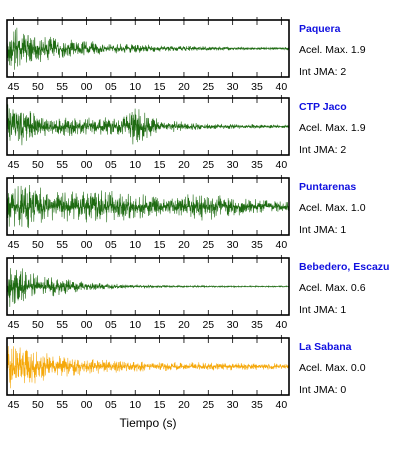 This screenshot has width=410, height=460. I want to click on accel-max-label: Acel. Max. 0.0, so click(332, 368).